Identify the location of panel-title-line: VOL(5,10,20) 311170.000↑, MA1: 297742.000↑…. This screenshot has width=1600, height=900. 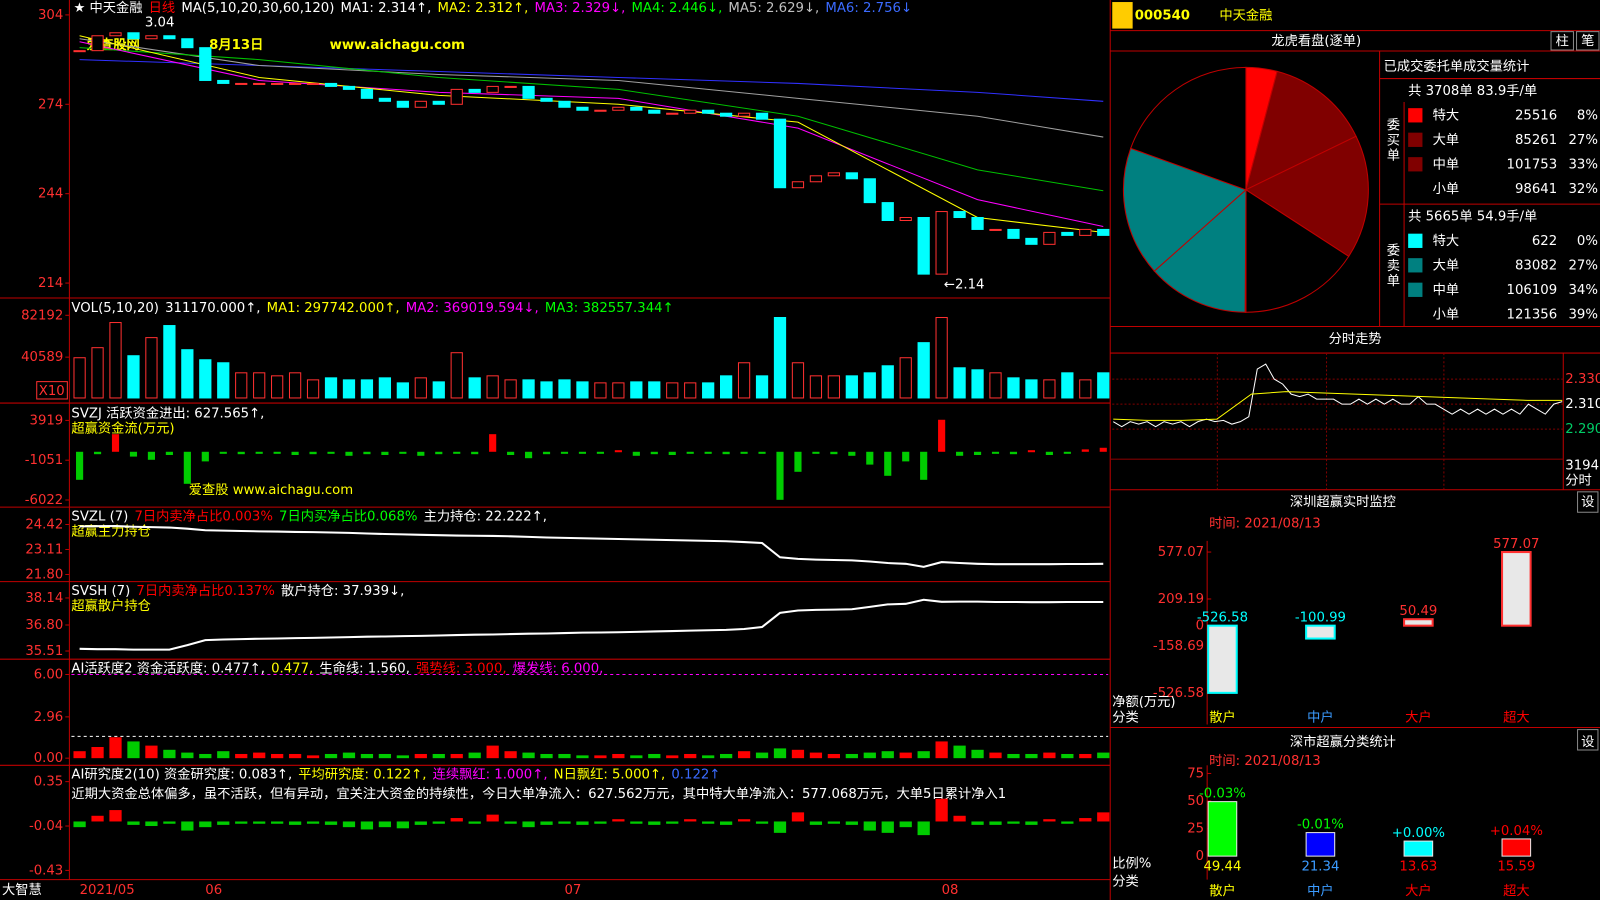
(372, 308).